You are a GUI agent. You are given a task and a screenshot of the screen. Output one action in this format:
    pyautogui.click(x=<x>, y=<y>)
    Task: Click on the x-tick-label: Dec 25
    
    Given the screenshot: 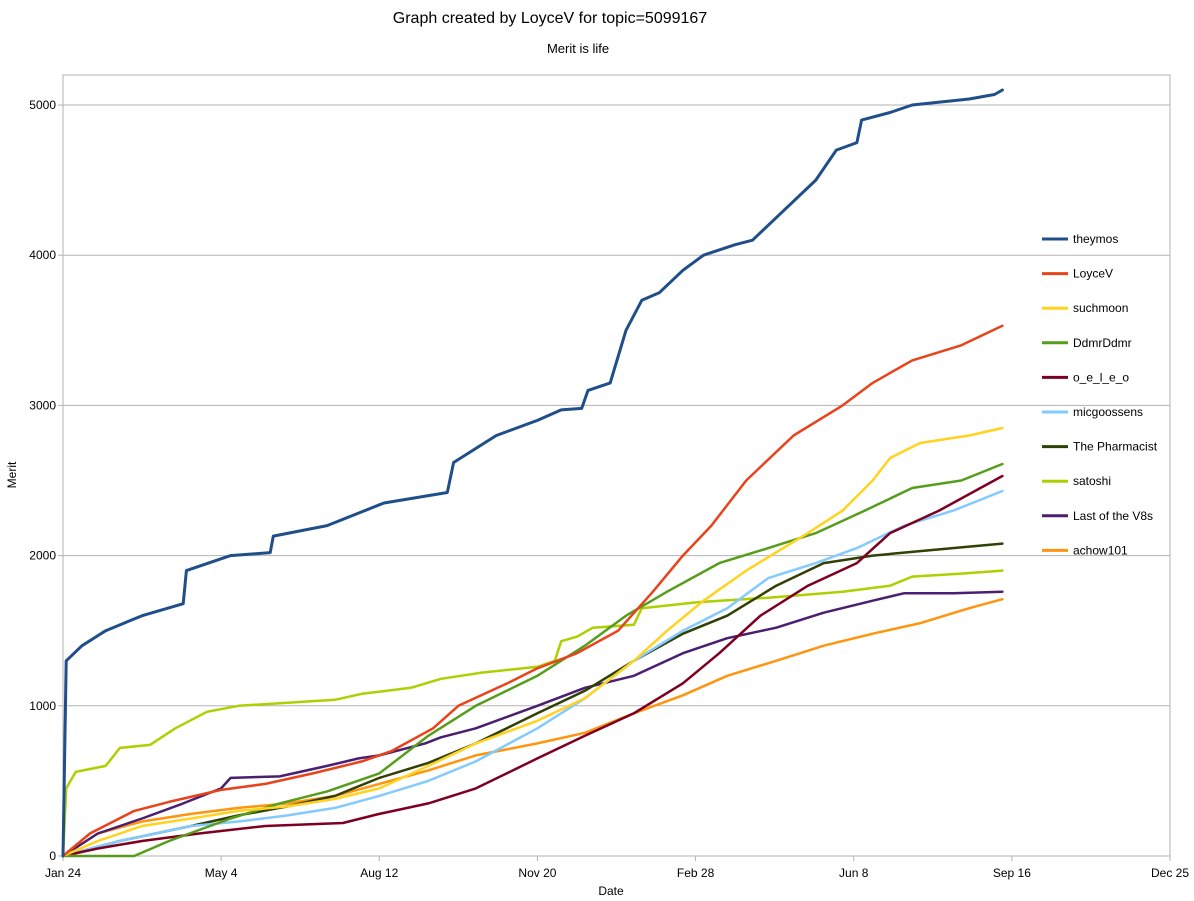 What is the action you would take?
    pyautogui.click(x=1170, y=873)
    